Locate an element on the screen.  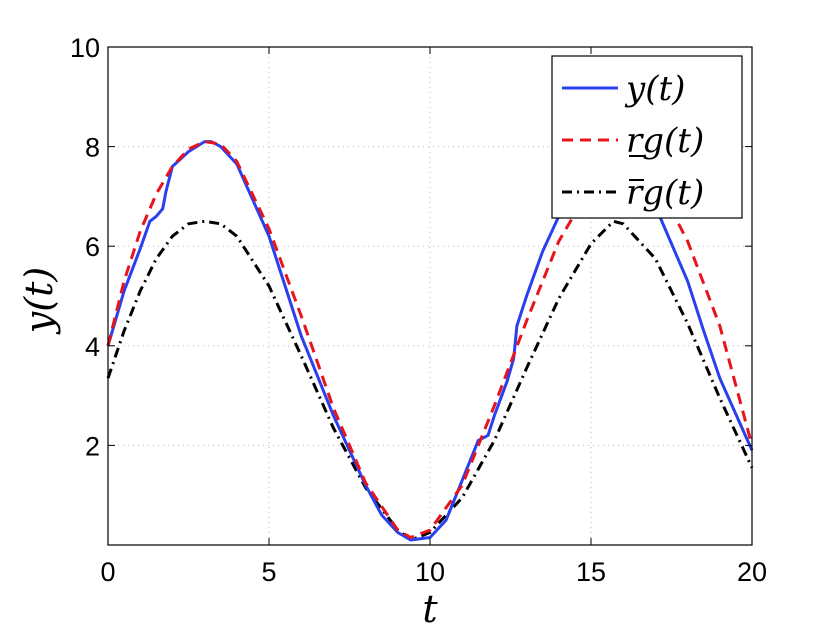
legend-entries: y(t)rg(t)rg(t) is located at coordinates (633, 141).